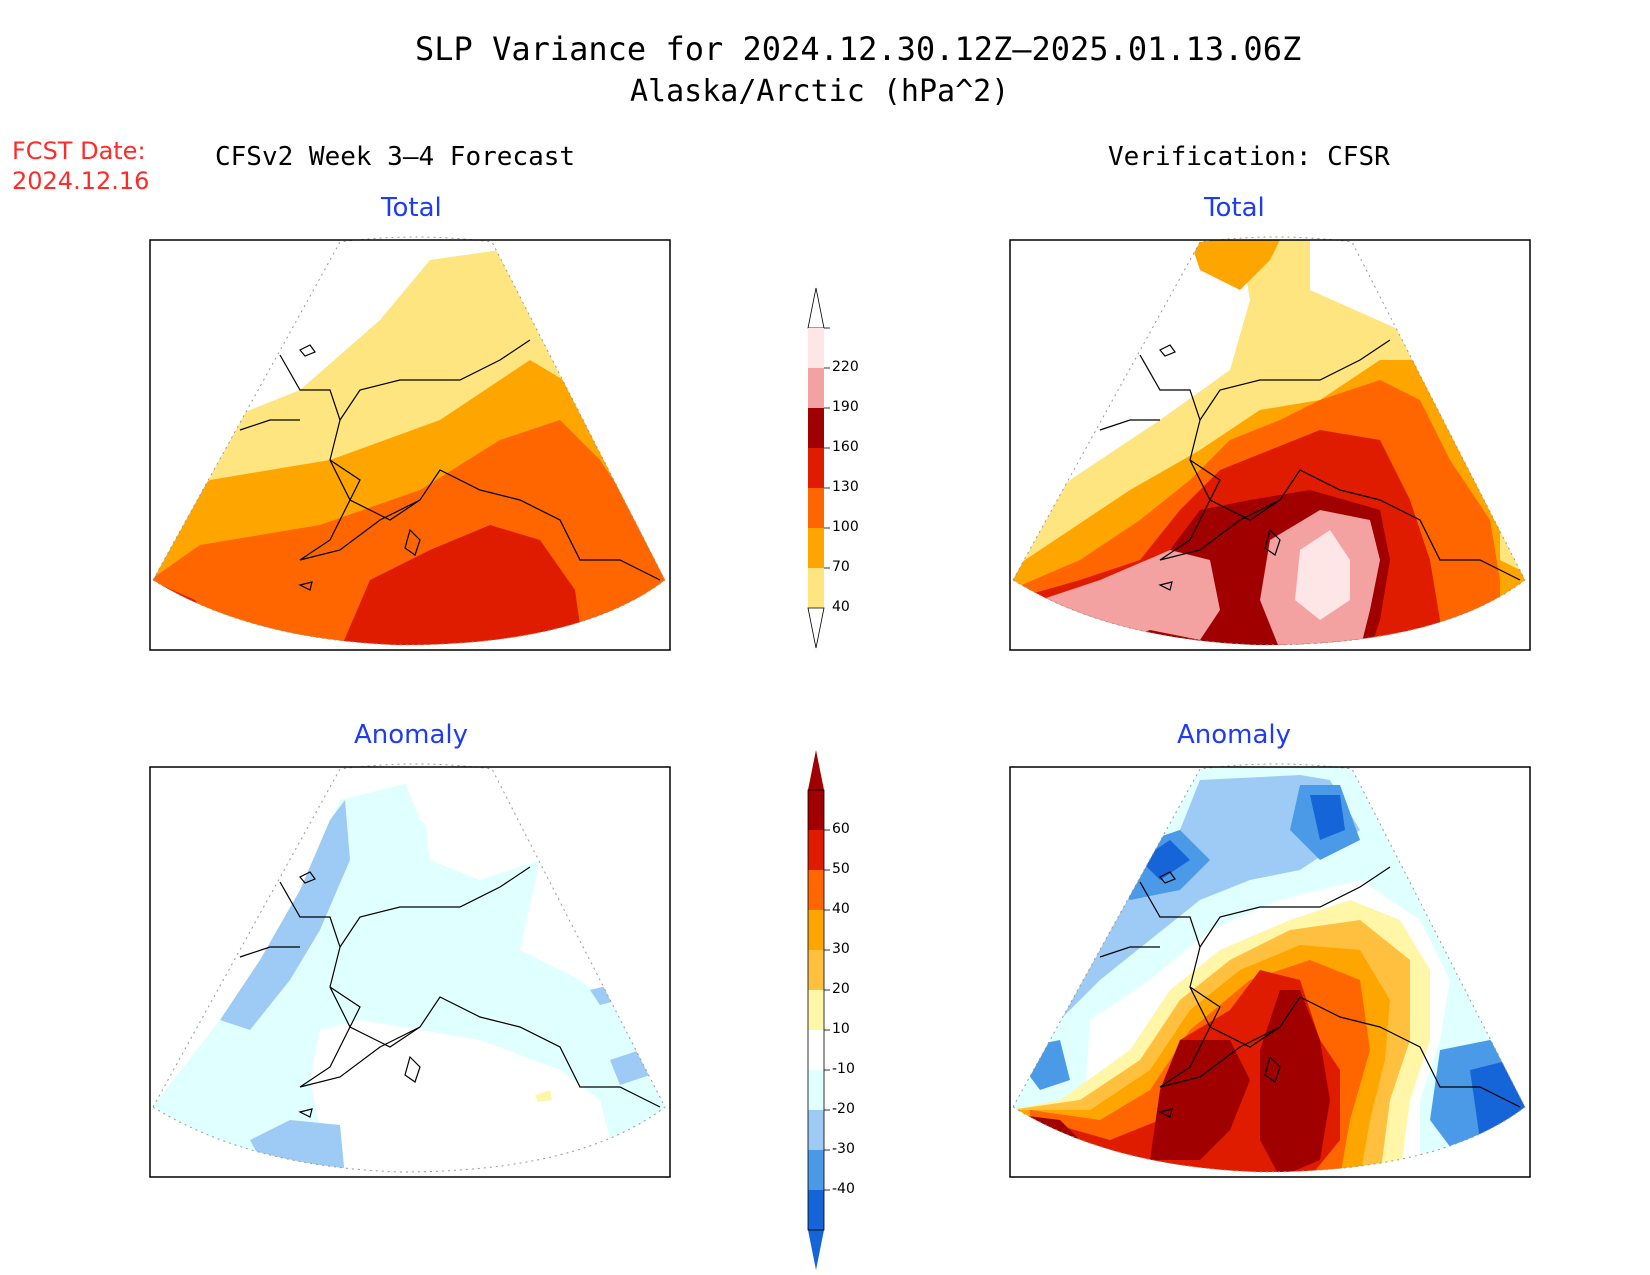 The height and width of the screenshot is (1275, 1650). What do you see at coordinates (1041, 1065) in the screenshot?
I see `contour-n30-c` at bounding box center [1041, 1065].